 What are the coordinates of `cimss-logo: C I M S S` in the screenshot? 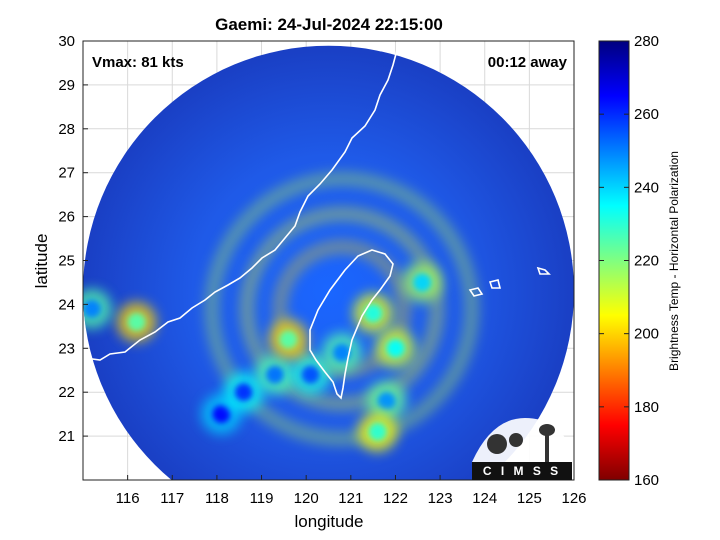 It's located at (522, 449).